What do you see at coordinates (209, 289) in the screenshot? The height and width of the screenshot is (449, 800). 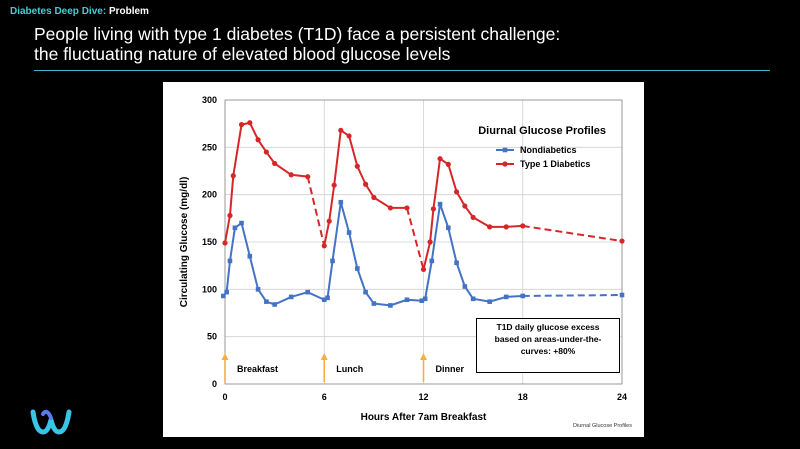 I see `y-tick-label: 100` at bounding box center [209, 289].